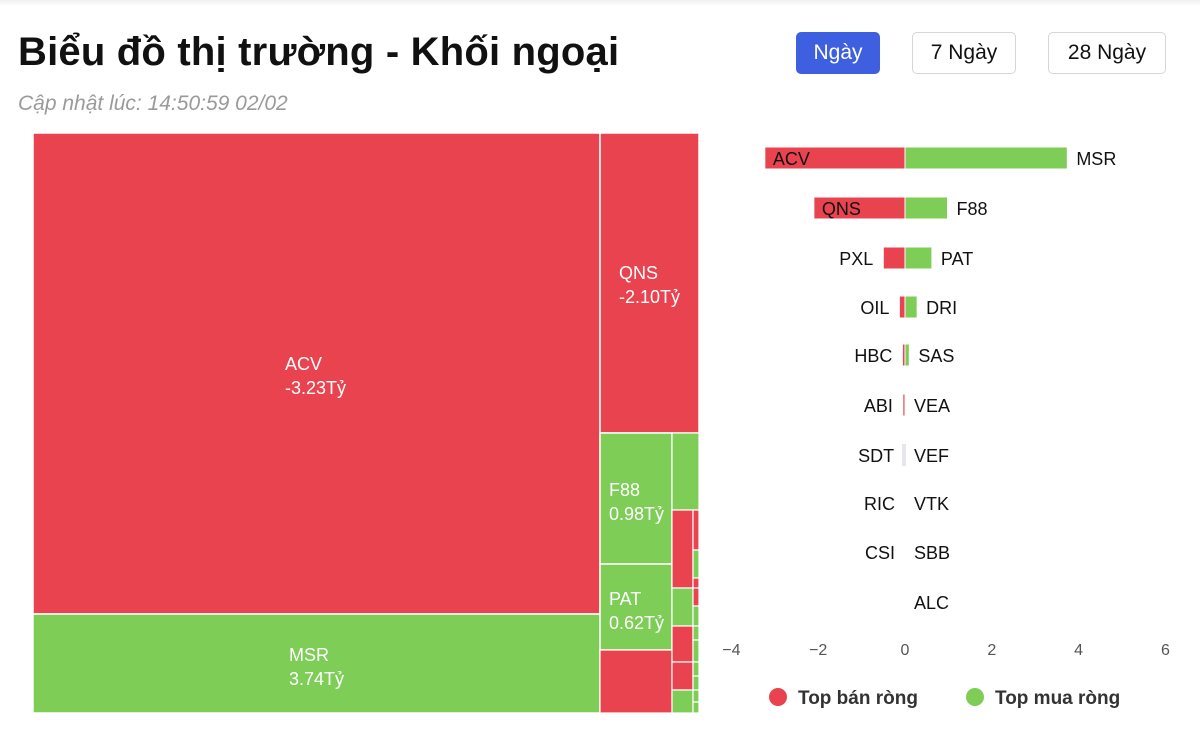 The image size is (1200, 751). I want to click on sell-label-ric: RIC, so click(879, 504).